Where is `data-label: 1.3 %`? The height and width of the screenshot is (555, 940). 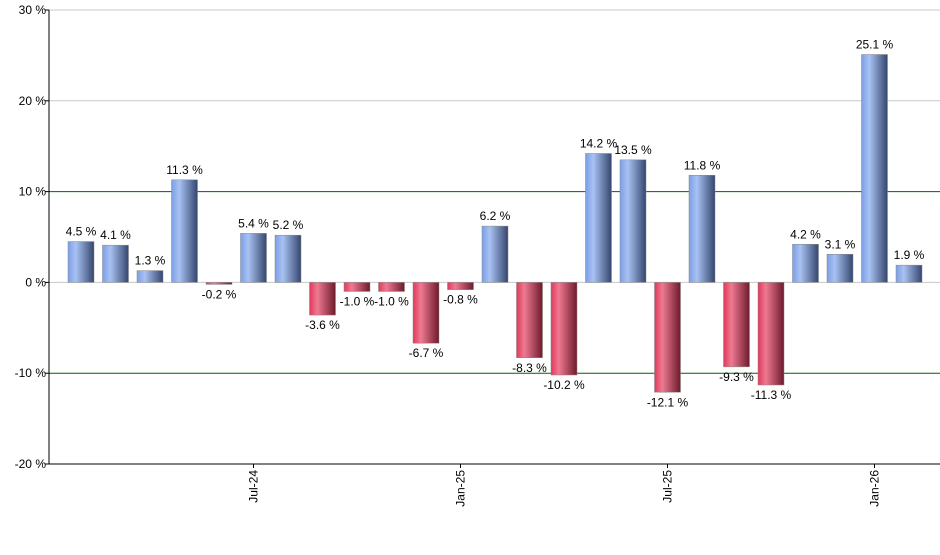 data-label: 1.3 % is located at coordinates (150, 261).